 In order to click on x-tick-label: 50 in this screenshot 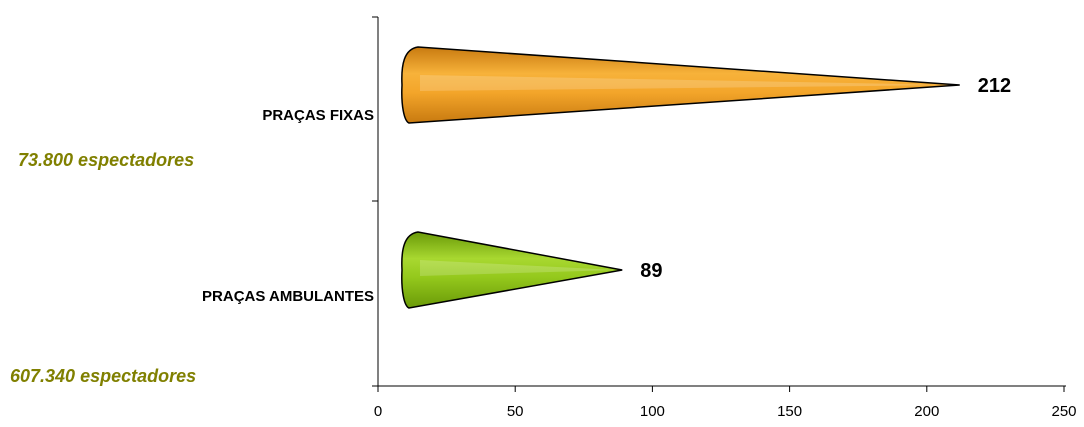, I will do `click(515, 411)`.